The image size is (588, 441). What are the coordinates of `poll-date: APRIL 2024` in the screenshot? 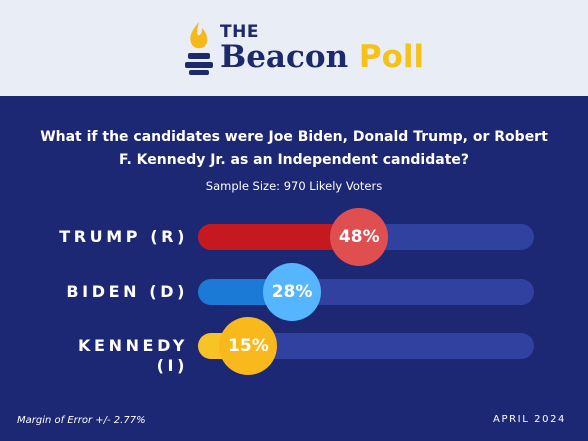 It's located at (529, 419).